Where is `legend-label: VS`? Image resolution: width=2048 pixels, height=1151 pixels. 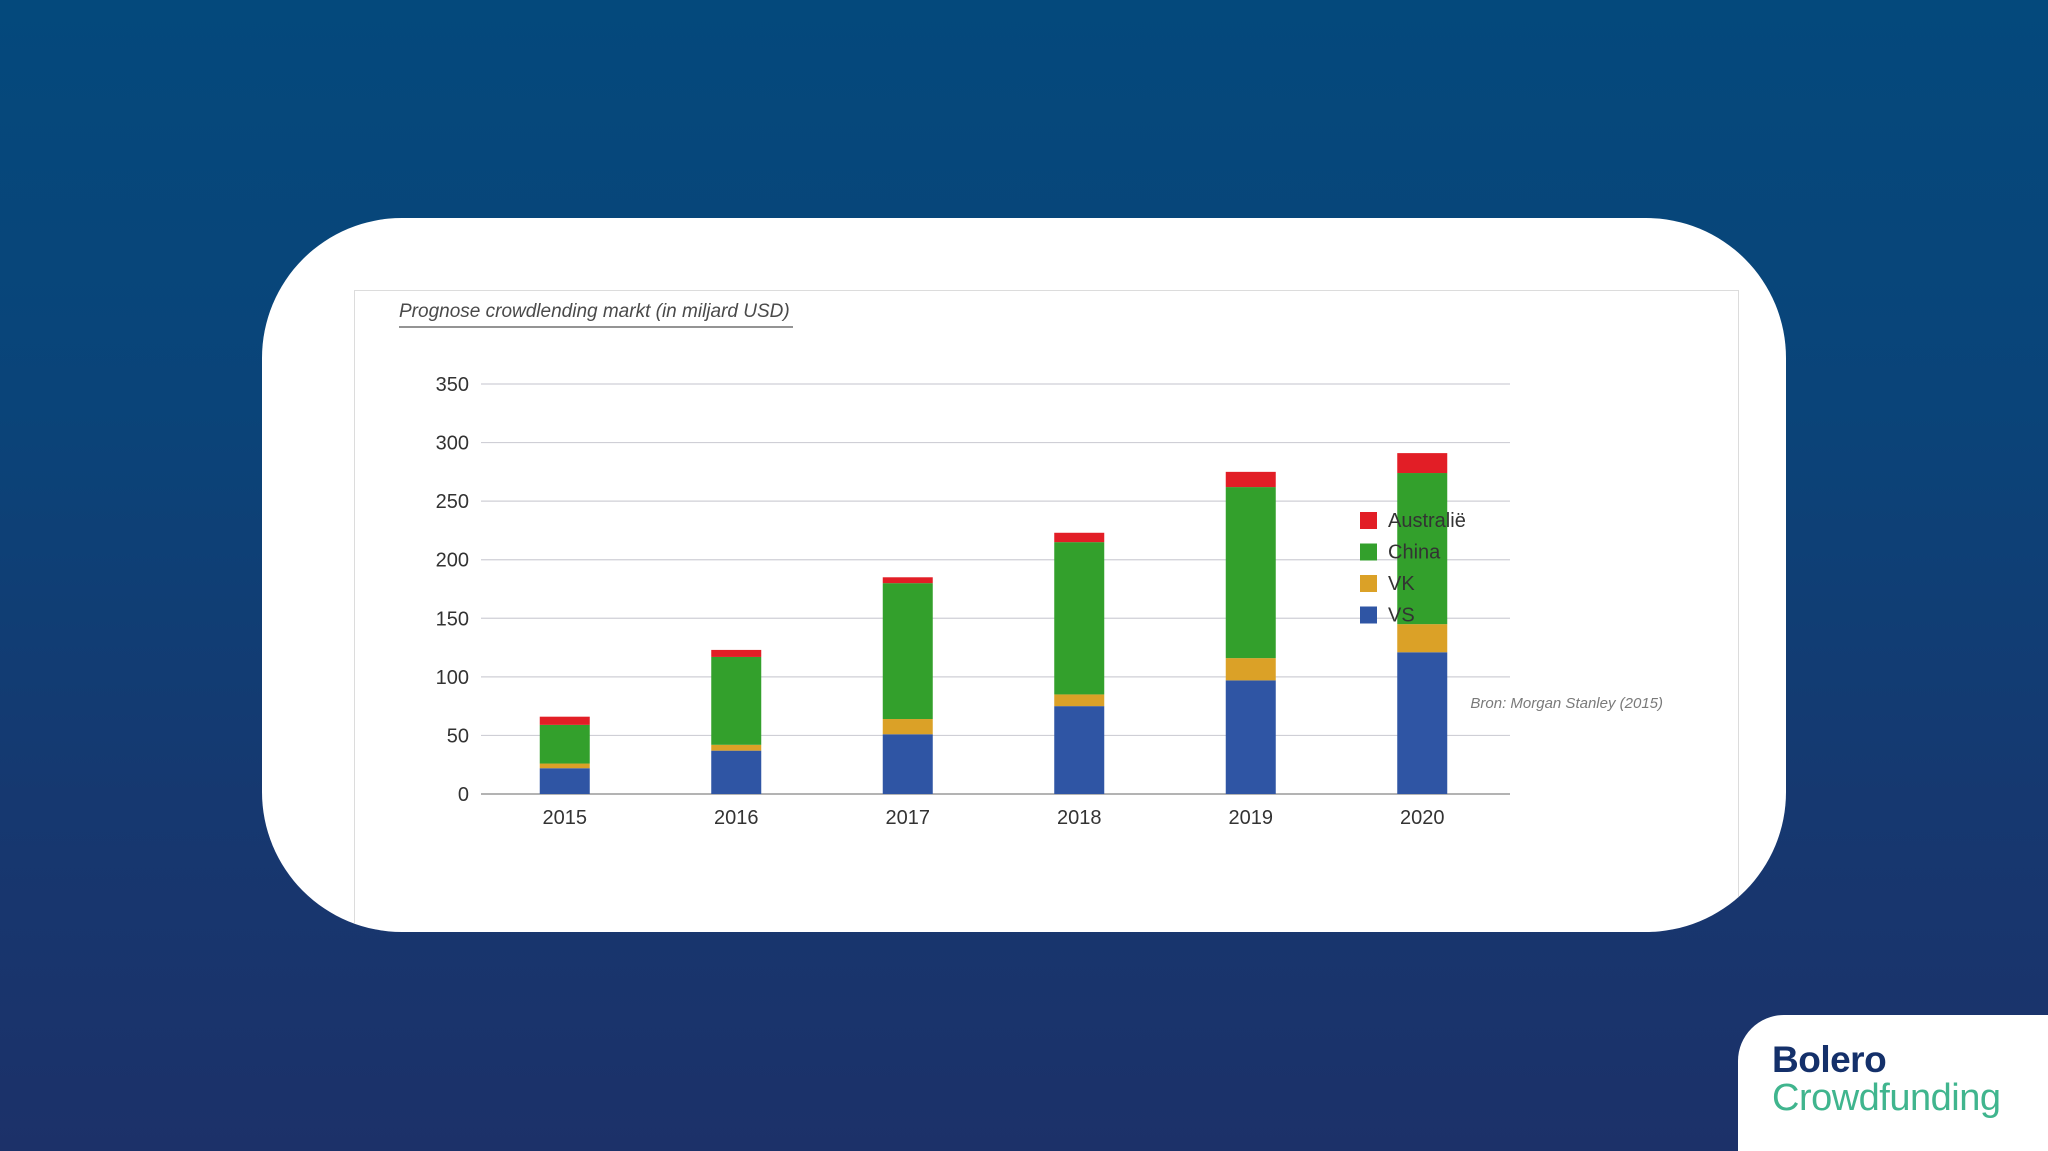
legend-label: VS is located at coordinates (1401, 616).